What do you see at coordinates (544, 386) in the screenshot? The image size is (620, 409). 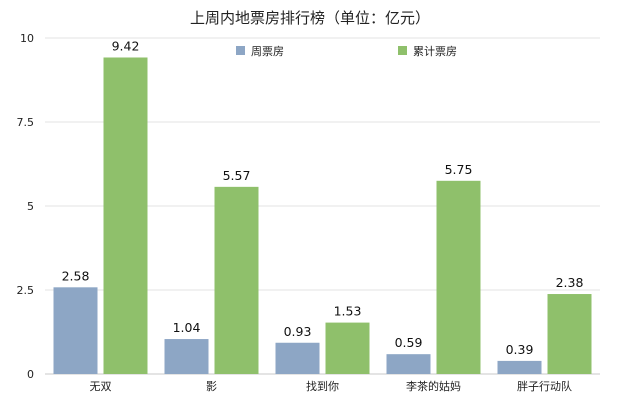 I see `x-tick-label: 胖子行动队` at bounding box center [544, 386].